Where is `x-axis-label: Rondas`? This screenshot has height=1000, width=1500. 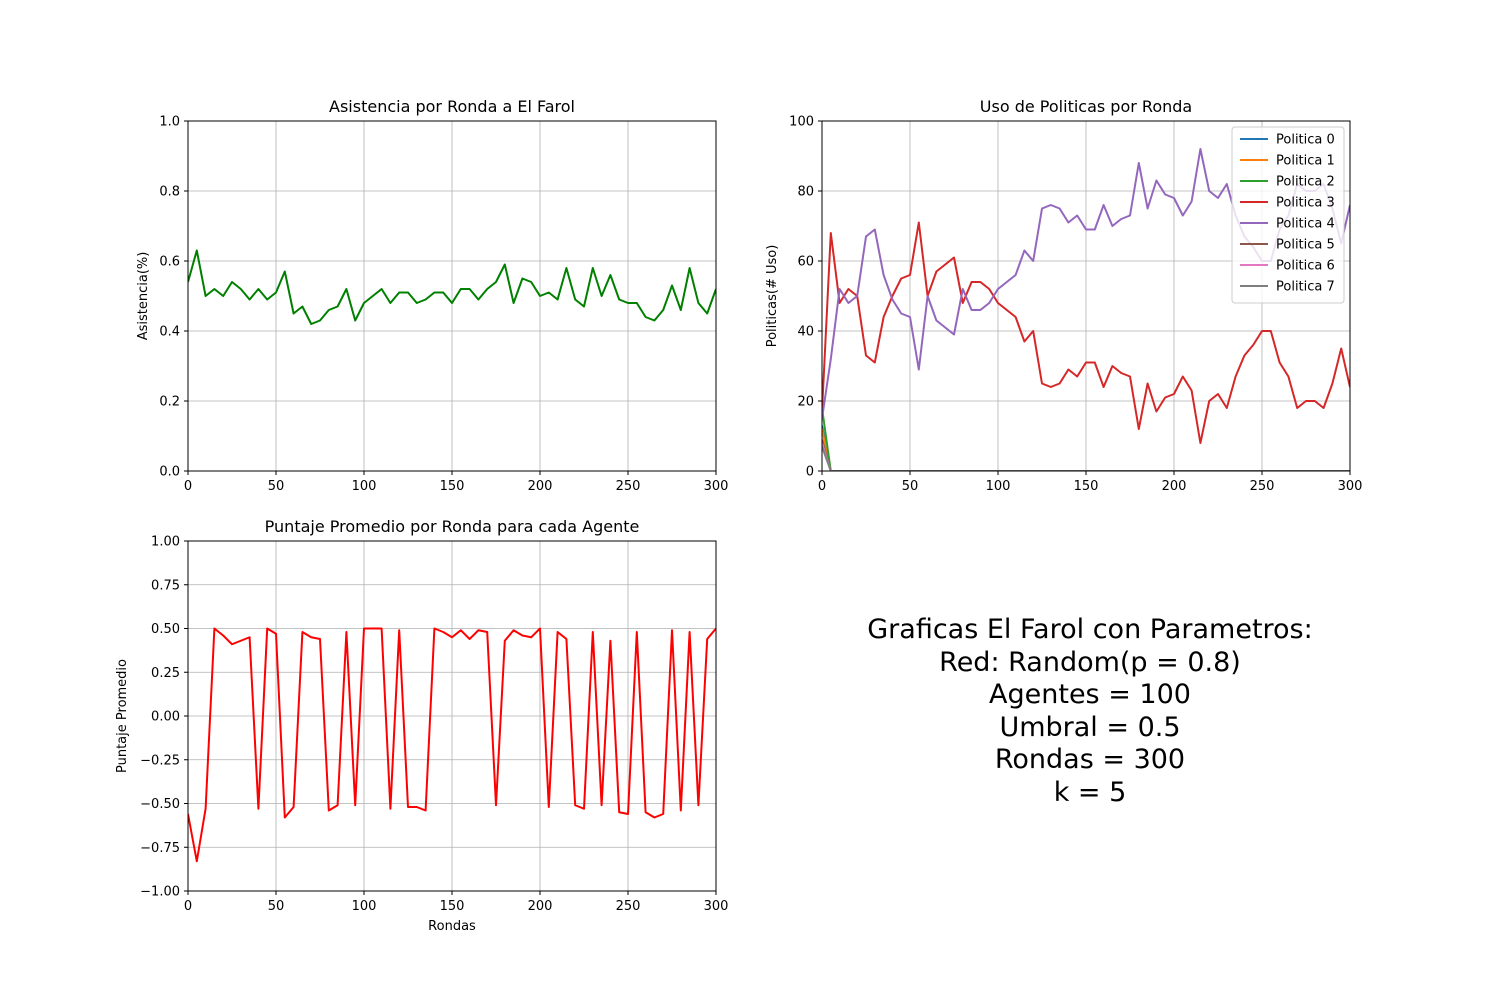
x-axis-label: Rondas is located at coordinates (452, 926).